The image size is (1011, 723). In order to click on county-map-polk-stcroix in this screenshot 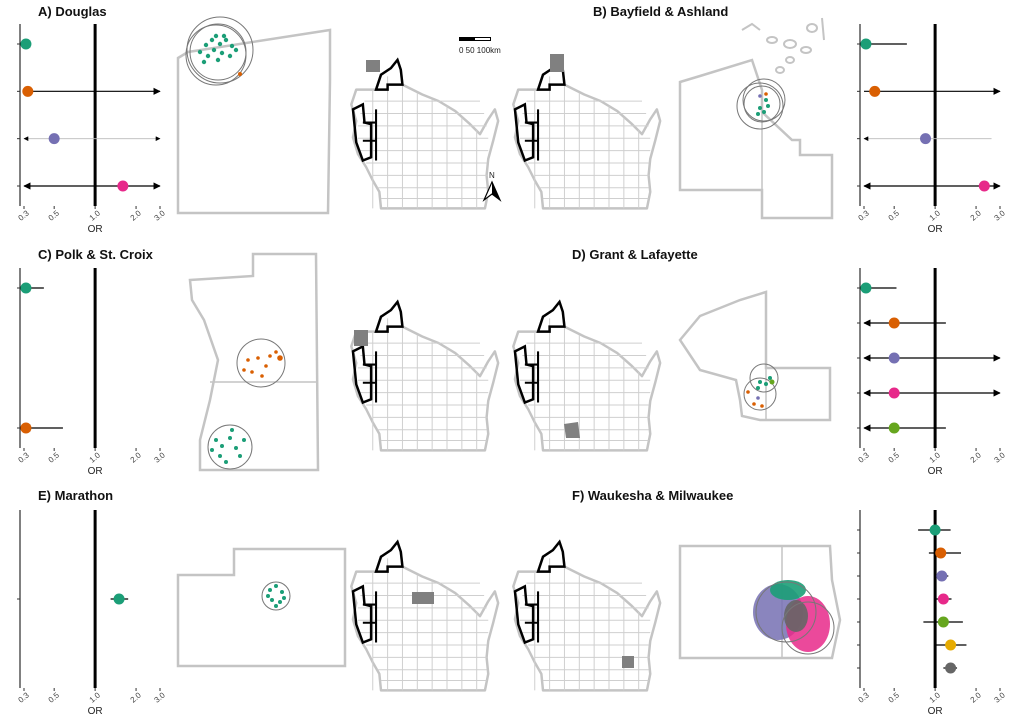, I will do `click(254, 362)`.